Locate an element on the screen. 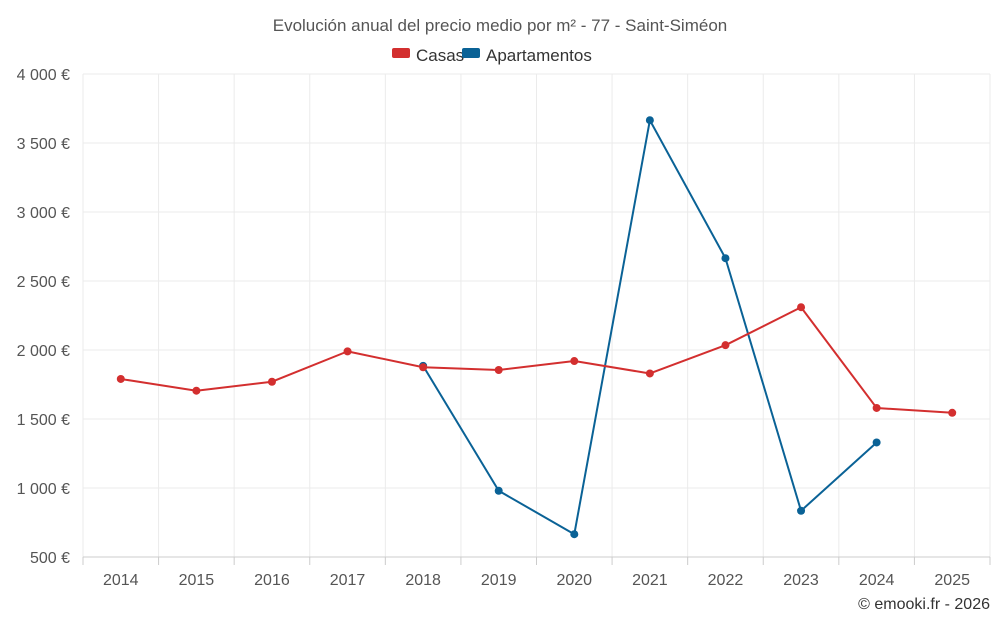 The image size is (1000, 625). y-tick-label: 2 000 € is located at coordinates (43, 351).